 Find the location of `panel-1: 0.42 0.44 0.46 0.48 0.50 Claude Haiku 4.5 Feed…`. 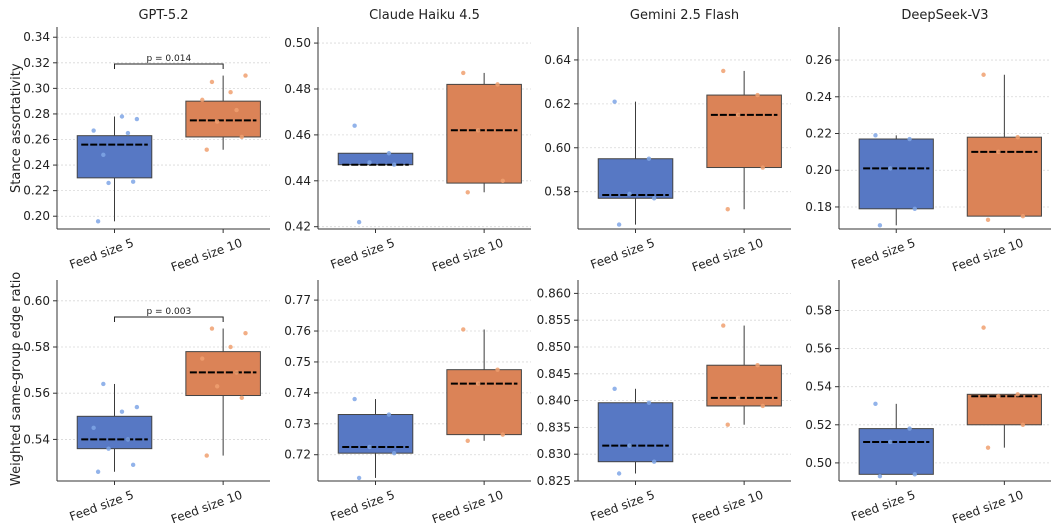

panel-1: 0.42 0.44 0.46 0.48 0.50 Claude Haiku 4.5 Feed… is located at coordinates (407, 141).